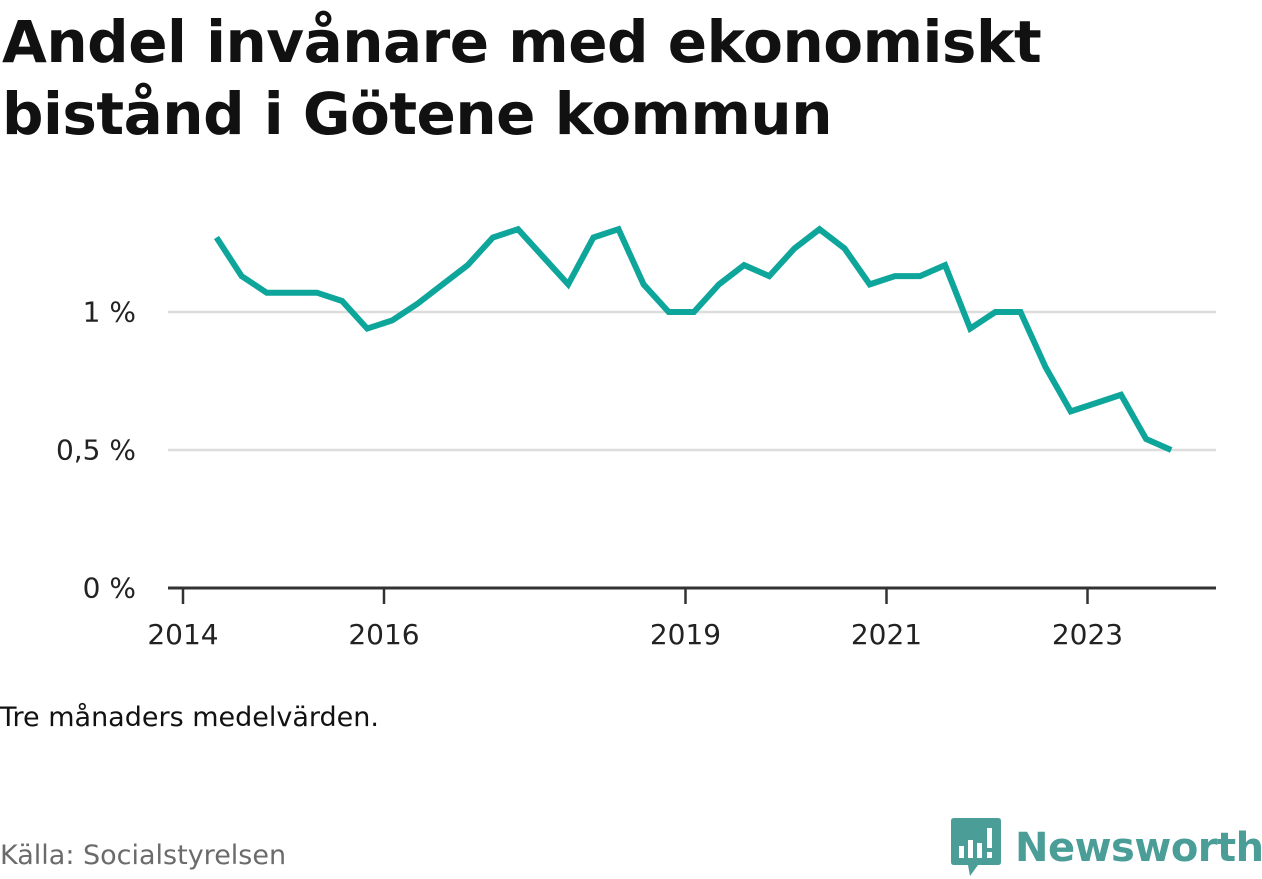 The image size is (1262, 879). What do you see at coordinates (976, 847) in the screenshot?
I see `newsworthy-logo-icon` at bounding box center [976, 847].